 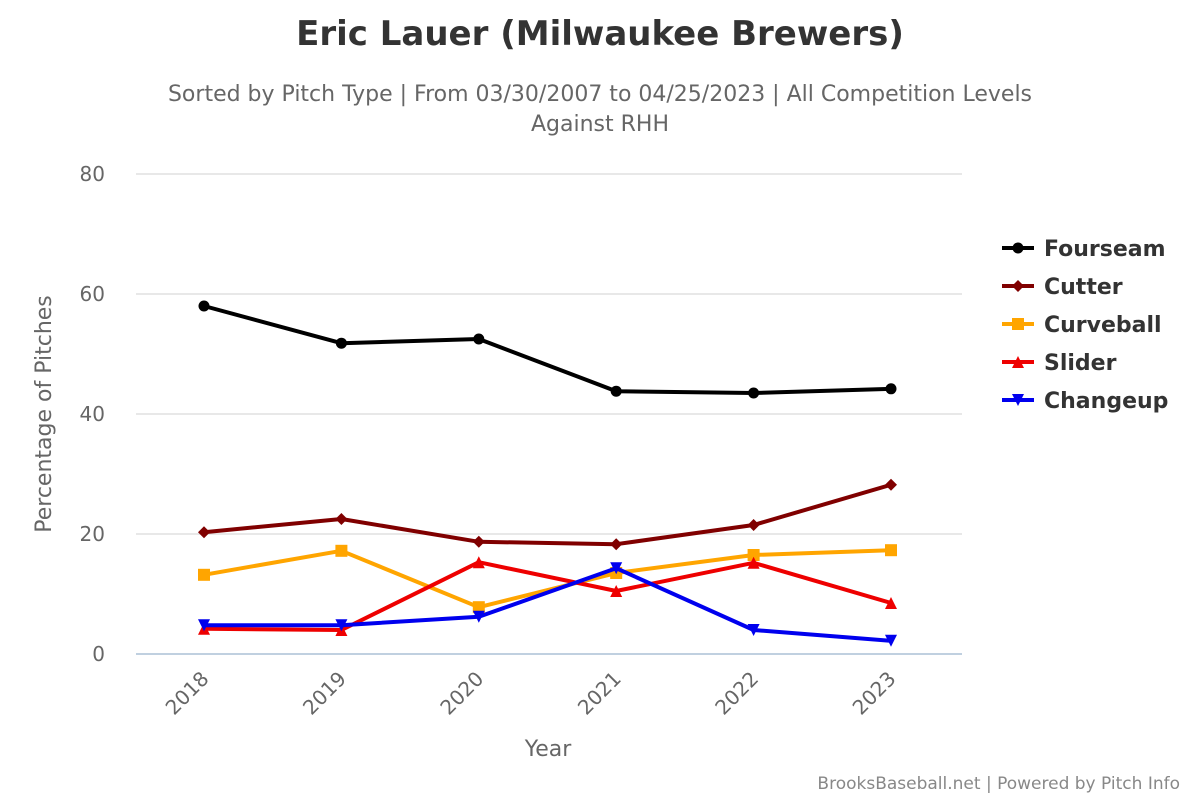 What do you see at coordinates (324, 693) in the screenshot?
I see `x-tick-label: 2019` at bounding box center [324, 693].